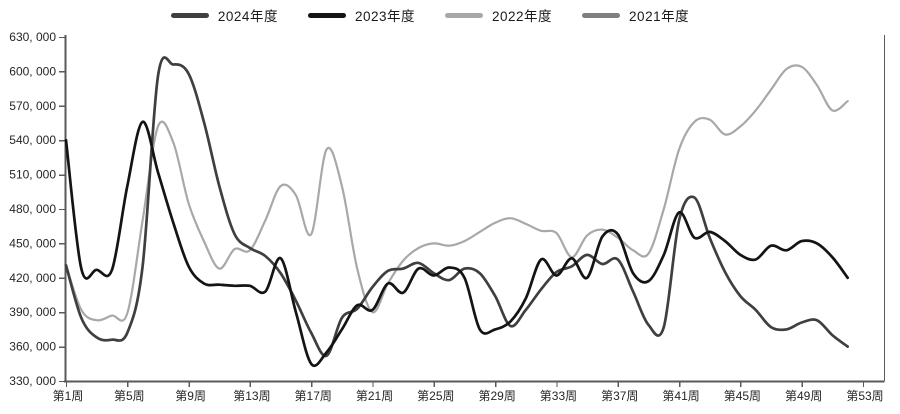 The height and width of the screenshot is (414, 900). What do you see at coordinates (864, 396) in the screenshot?
I see `x-tick-label: 第53周` at bounding box center [864, 396].